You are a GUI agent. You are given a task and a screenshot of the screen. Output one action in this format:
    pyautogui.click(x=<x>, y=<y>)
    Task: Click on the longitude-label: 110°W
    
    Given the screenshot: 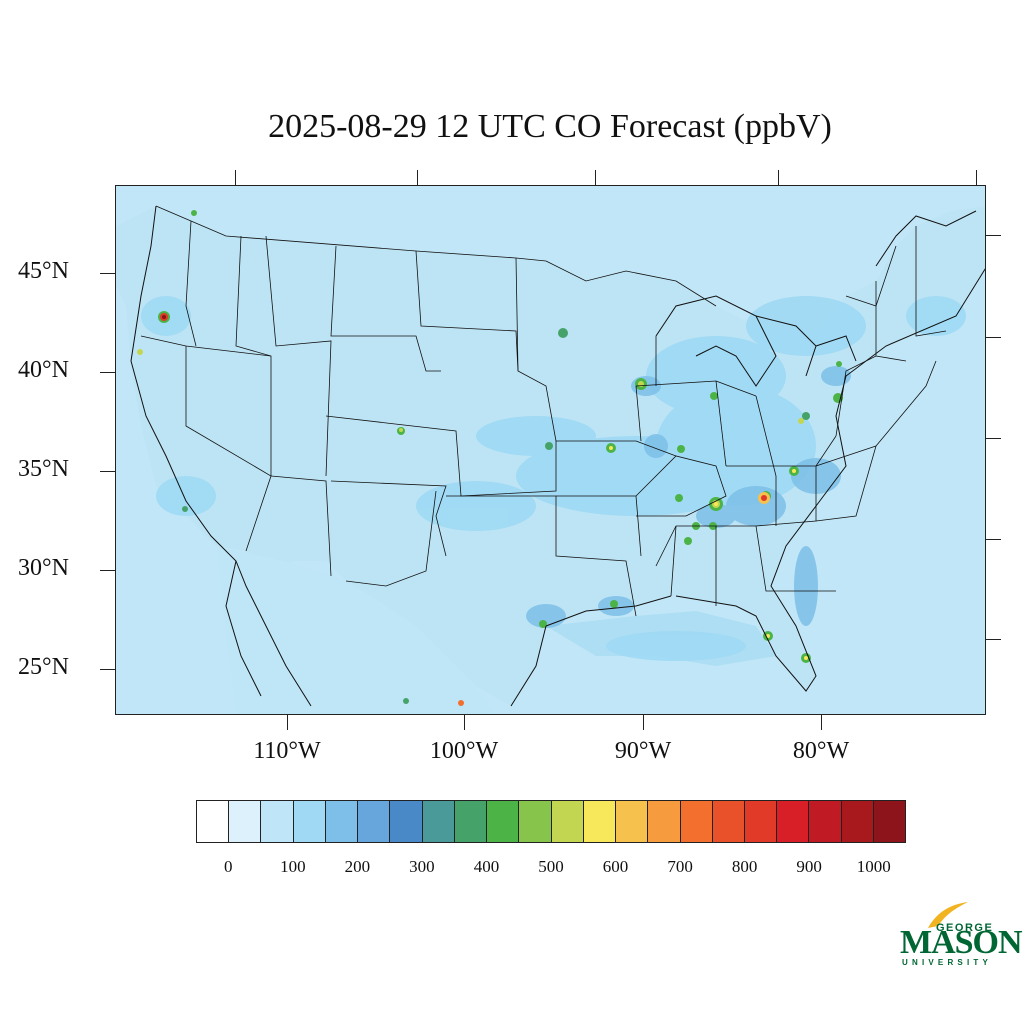 What is the action you would take?
    pyautogui.click(x=287, y=751)
    